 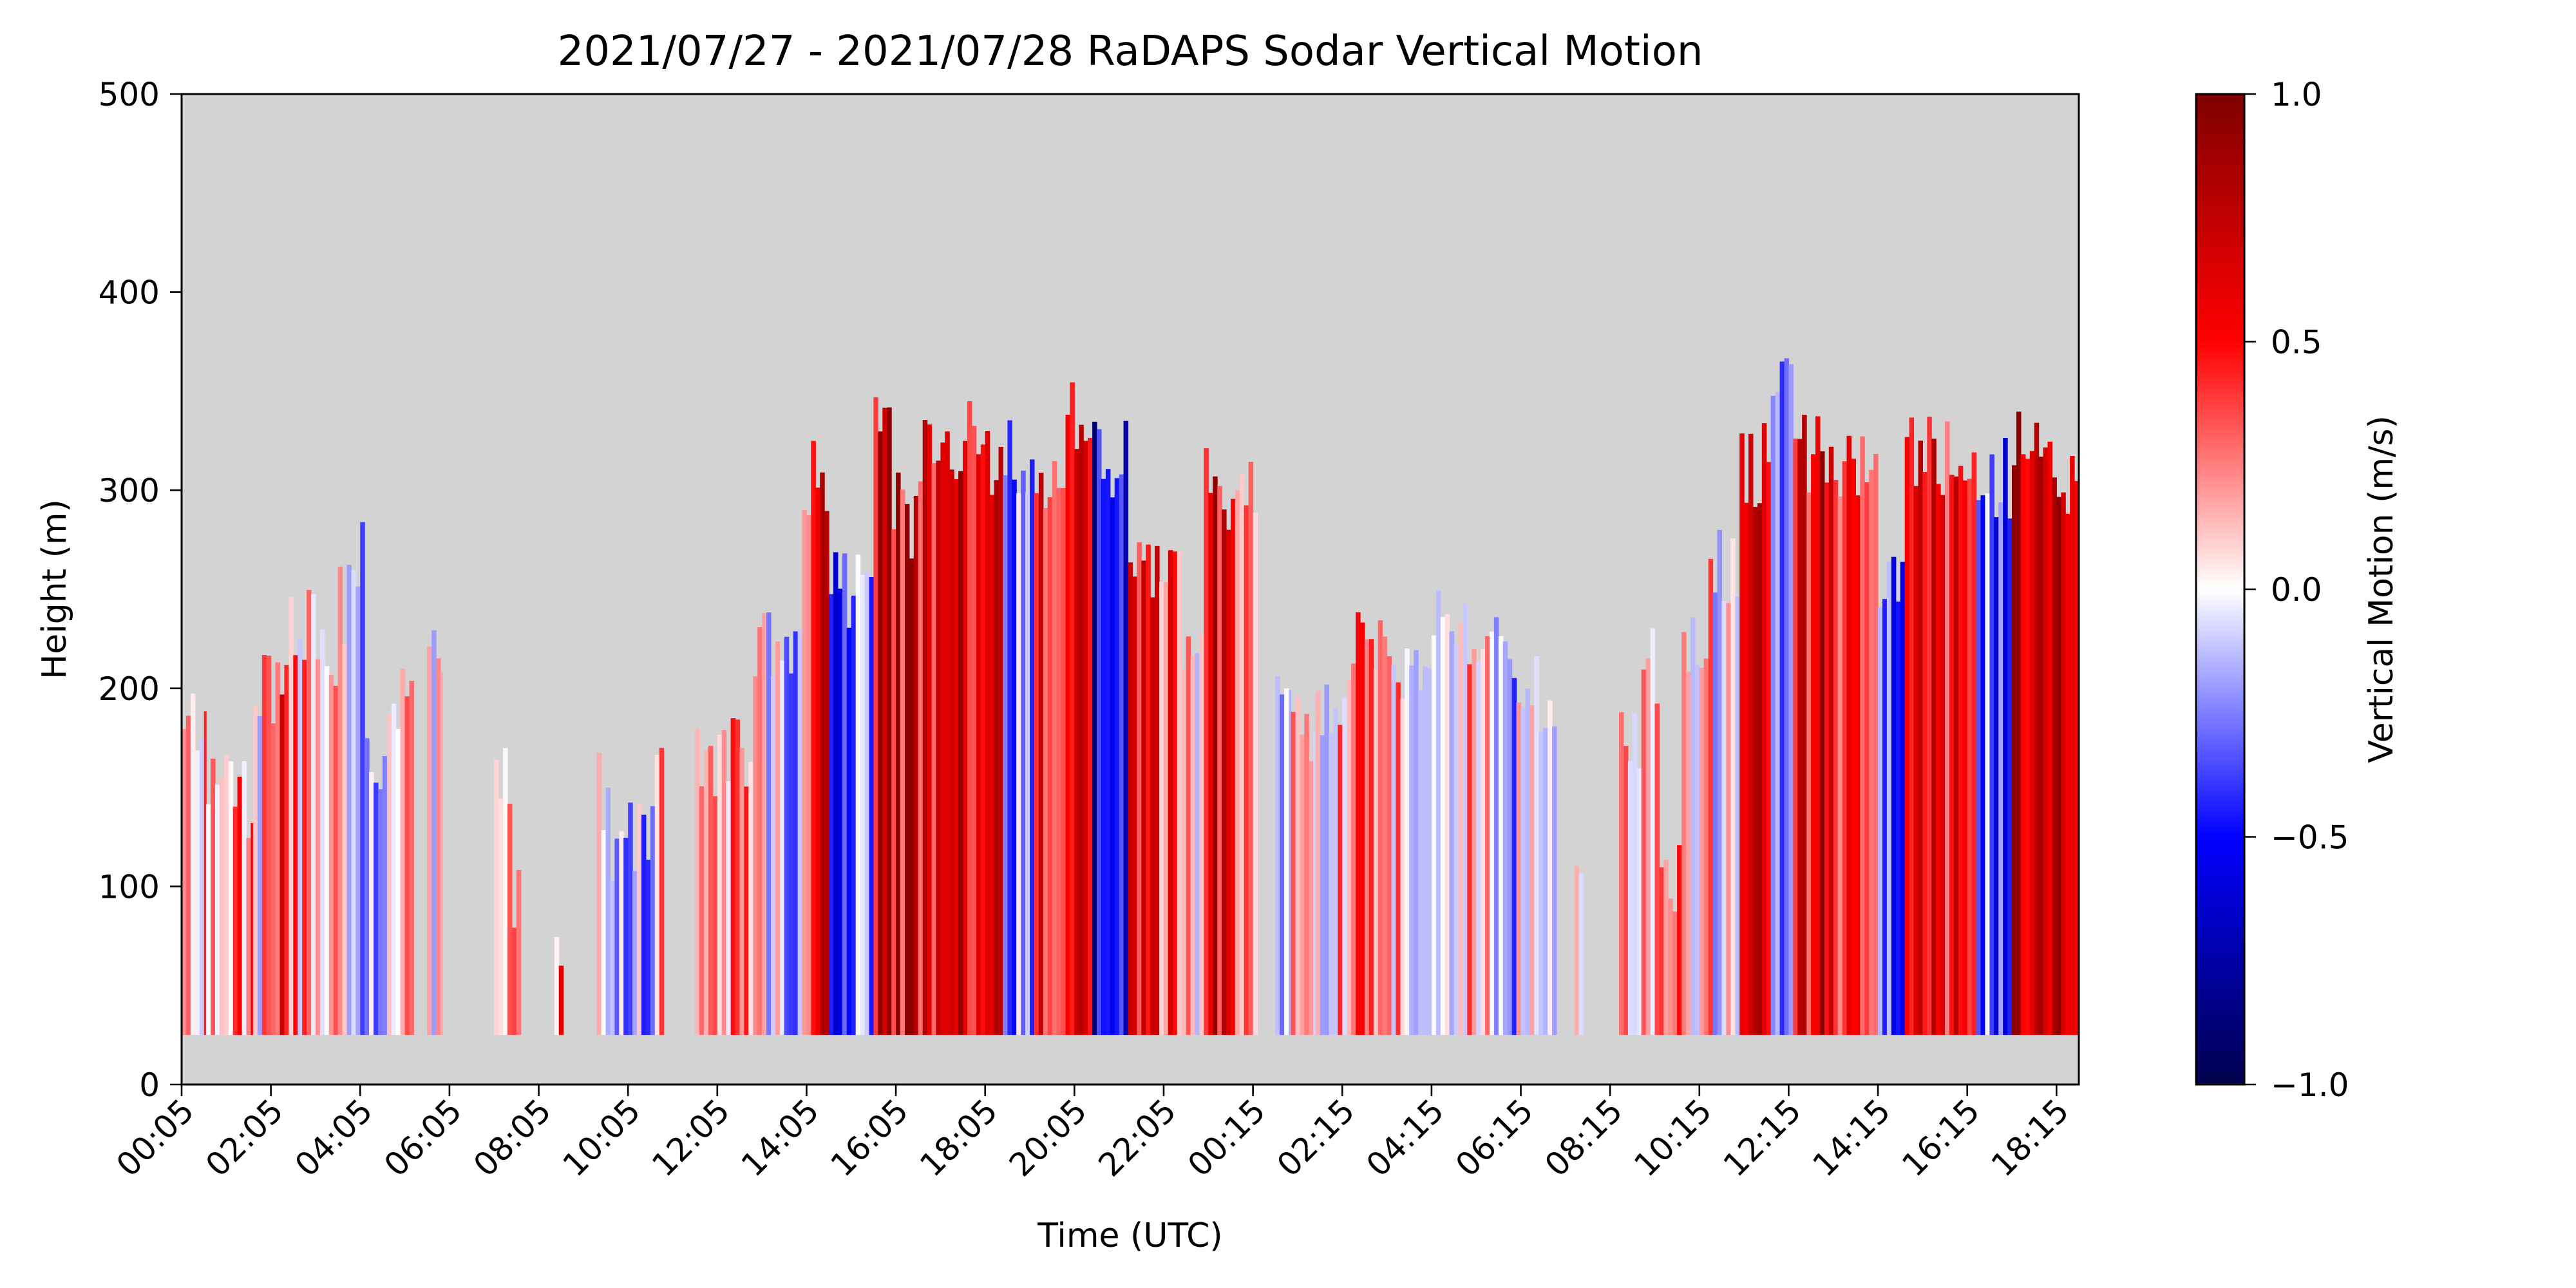 I want to click on y-axis-label: Height (m), so click(x=54, y=589).